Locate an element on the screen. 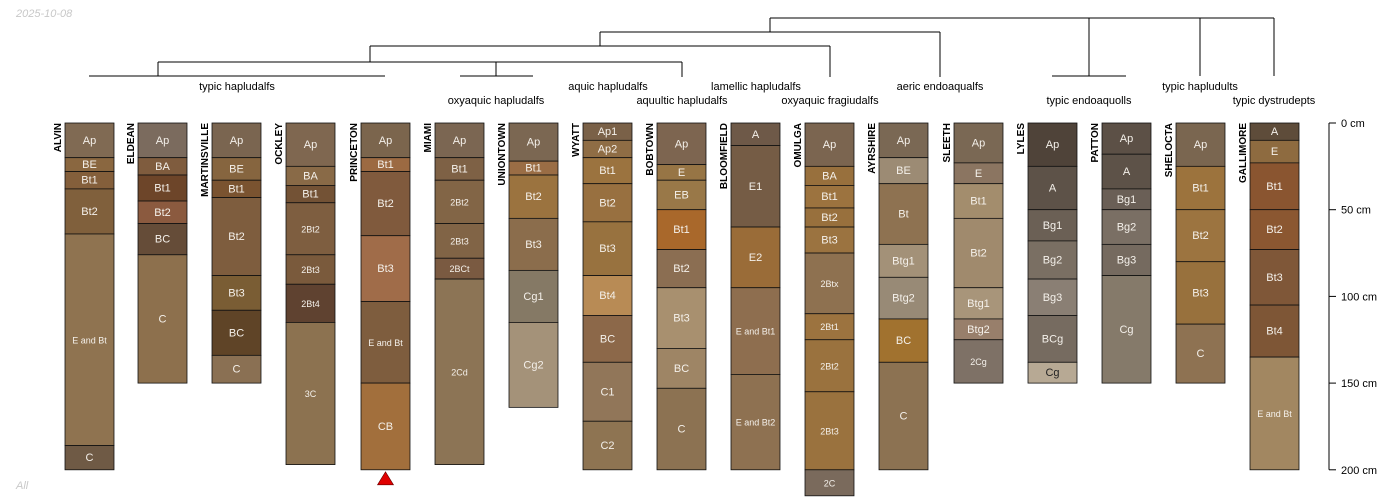 The image size is (1400, 500). horizon-label: Bg3 is located at coordinates (1127, 260).